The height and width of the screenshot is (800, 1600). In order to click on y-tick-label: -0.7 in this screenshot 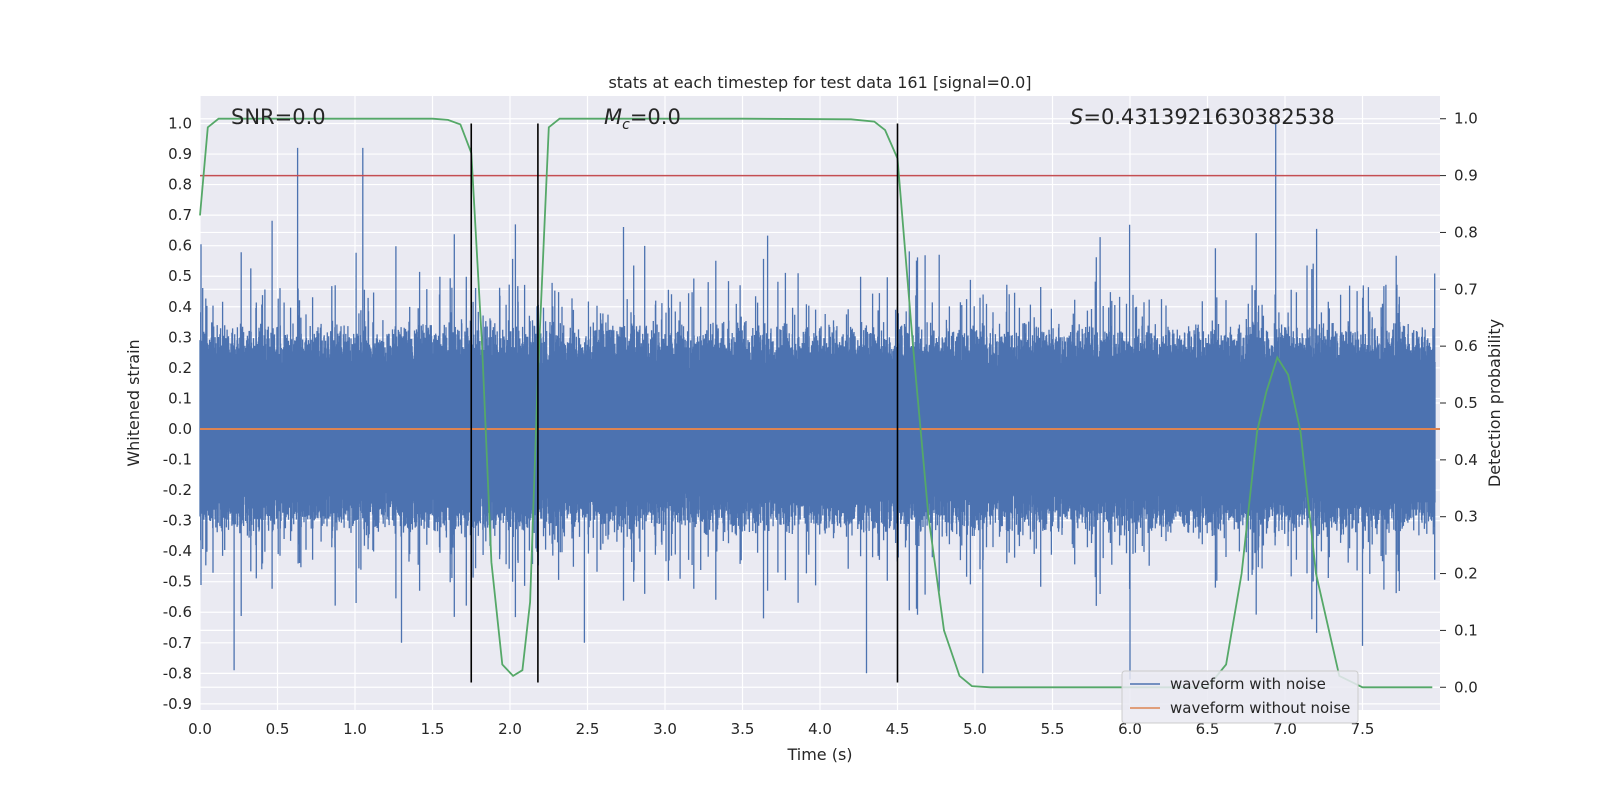, I will do `click(177, 643)`.